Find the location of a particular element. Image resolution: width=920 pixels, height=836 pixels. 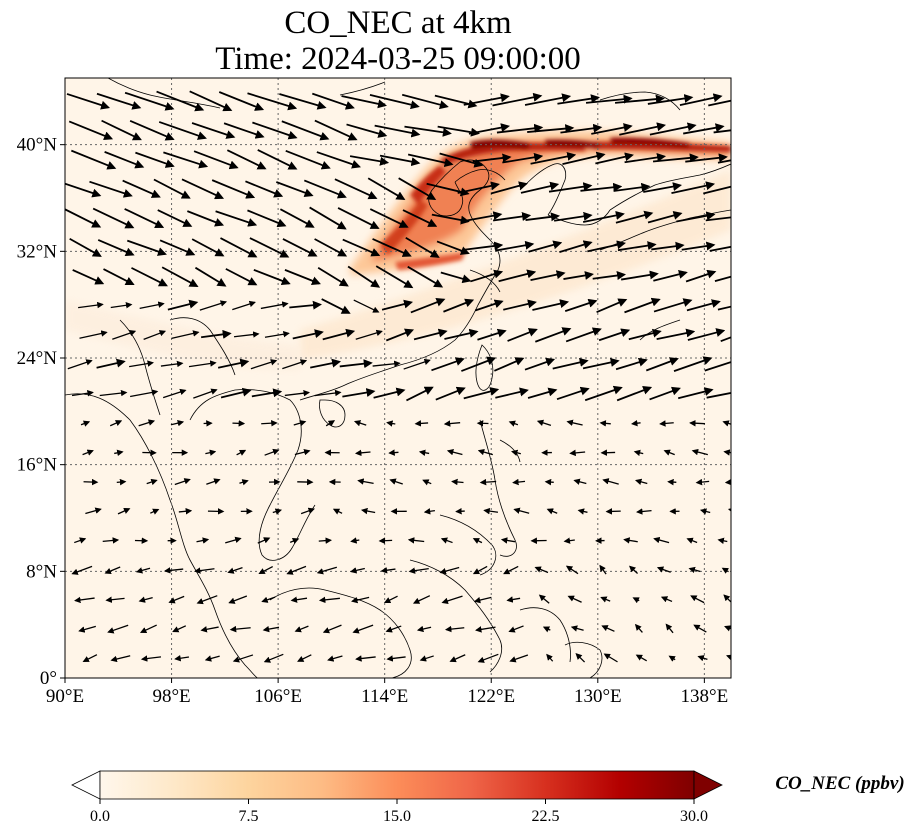

colorbar-tick-label: 7.5 is located at coordinates (249, 816).